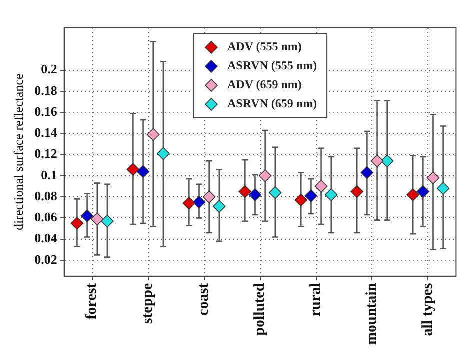 This screenshot has width=471, height=356. Describe the element at coordinates (46, 259) in the screenshot. I see `y-tick-label: 0.02` at that location.